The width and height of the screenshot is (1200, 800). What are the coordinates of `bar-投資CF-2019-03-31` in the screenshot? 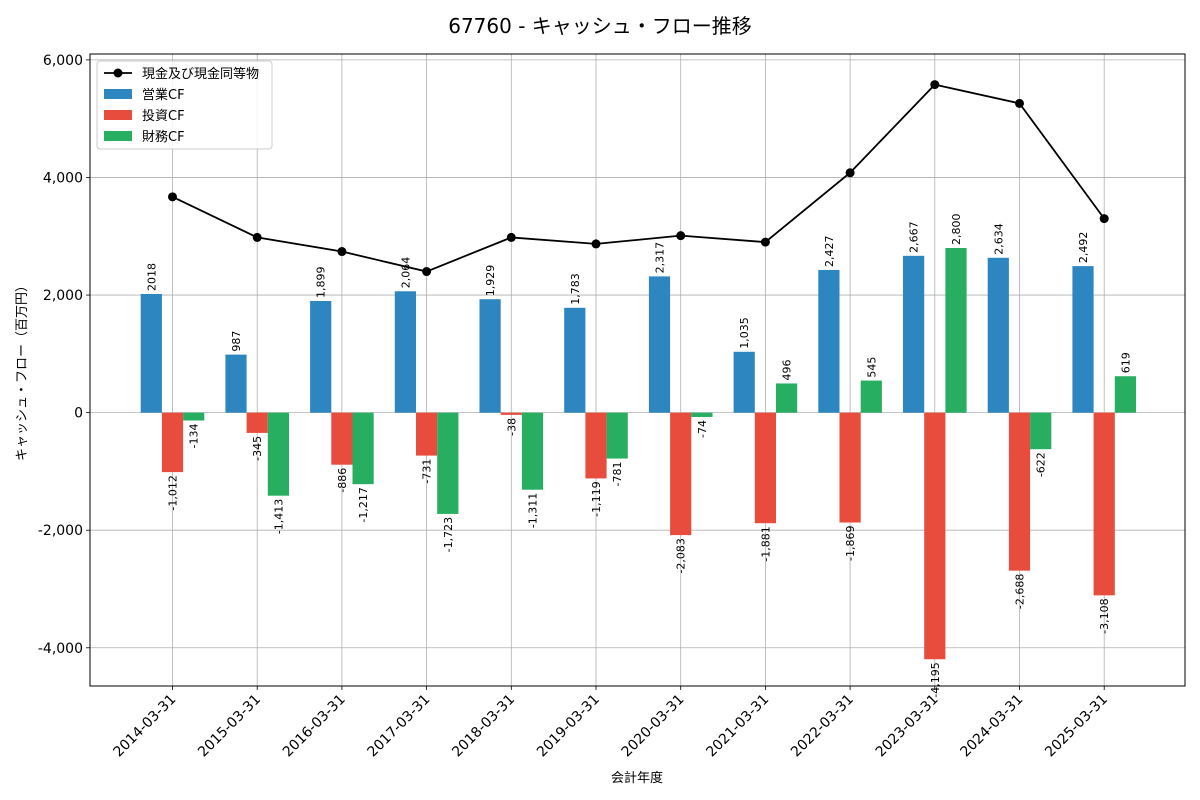 It's located at (596, 445).